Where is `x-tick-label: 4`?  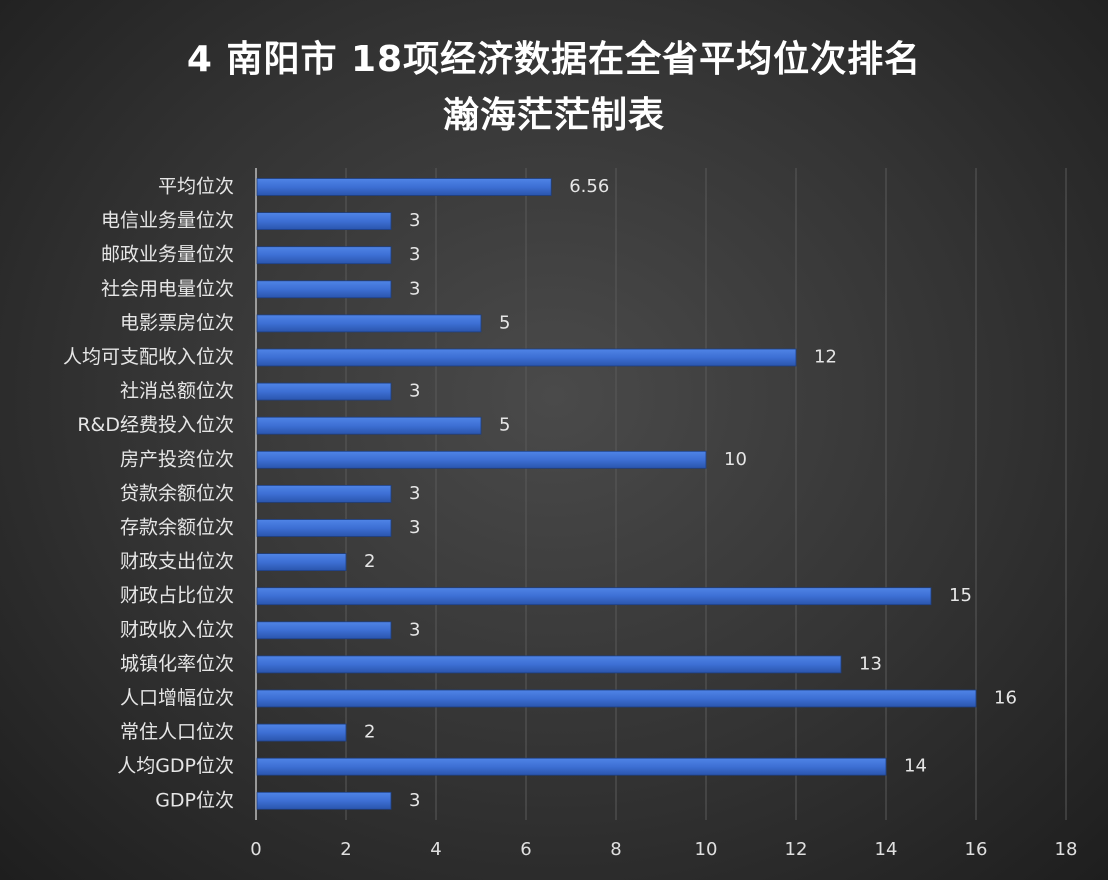
x-tick-label: 4 is located at coordinates (435, 849).